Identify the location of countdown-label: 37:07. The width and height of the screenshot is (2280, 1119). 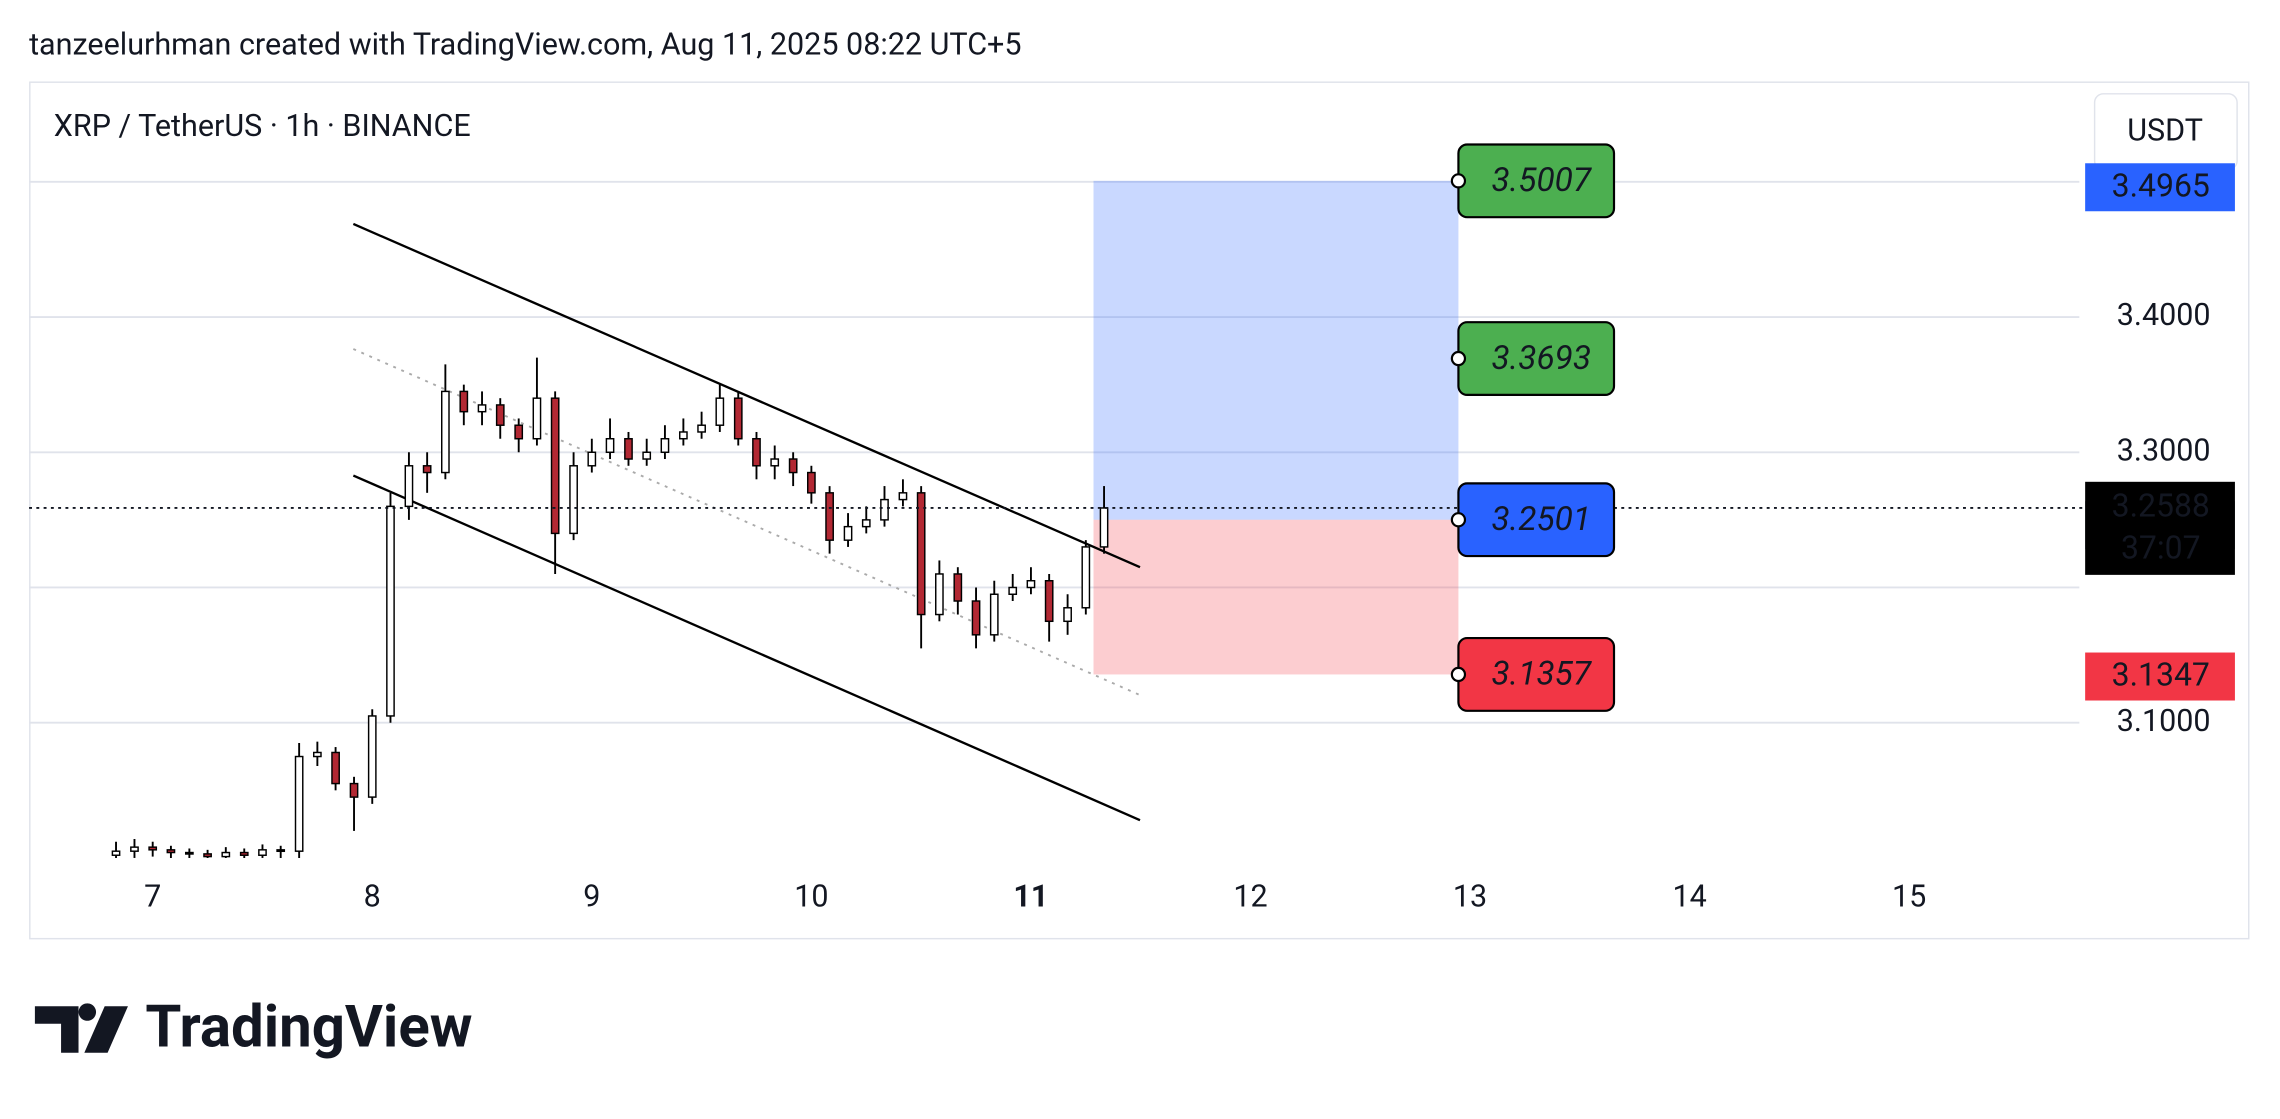
(2161, 548).